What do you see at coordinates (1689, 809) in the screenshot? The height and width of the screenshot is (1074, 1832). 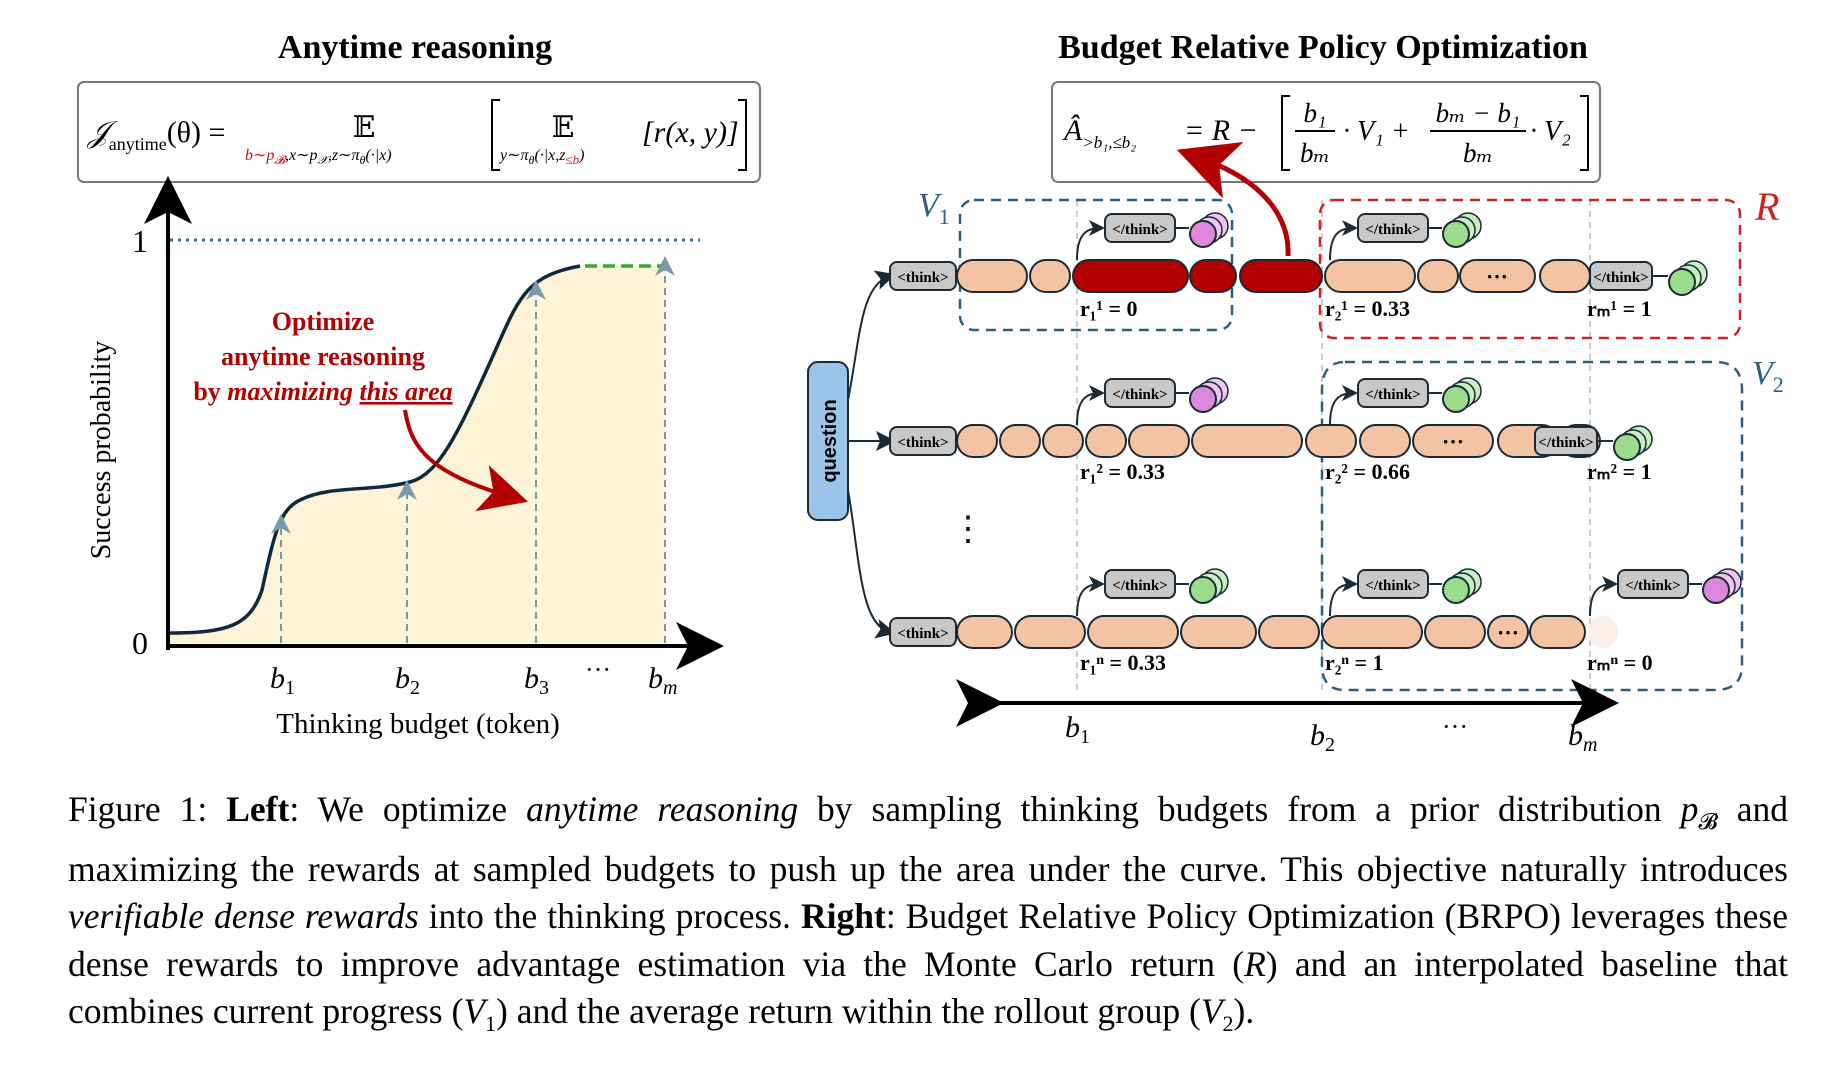 I see `caption-t2-i: p` at bounding box center [1689, 809].